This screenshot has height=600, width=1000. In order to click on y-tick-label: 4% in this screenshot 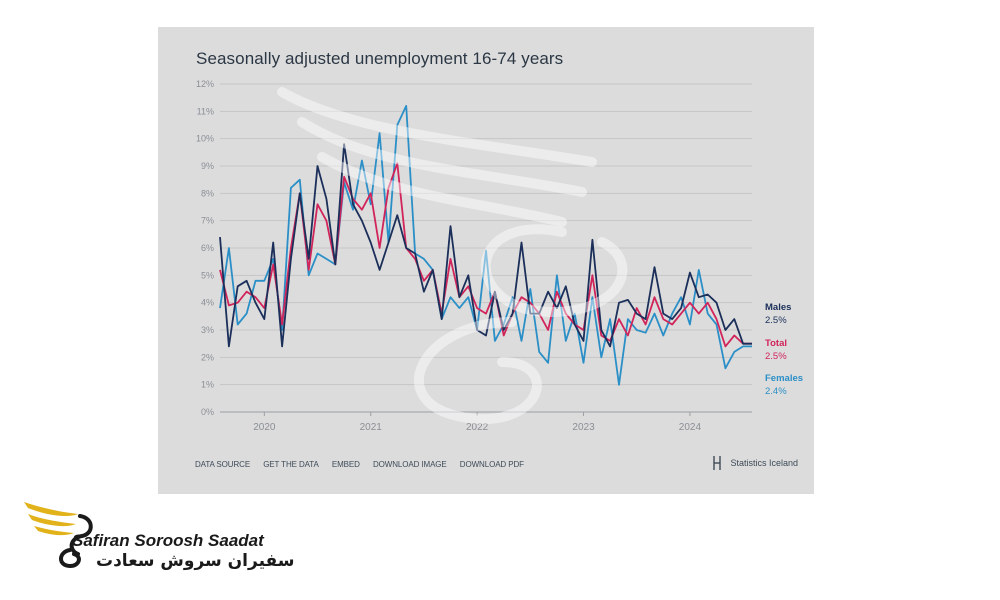, I will do `click(207, 303)`.